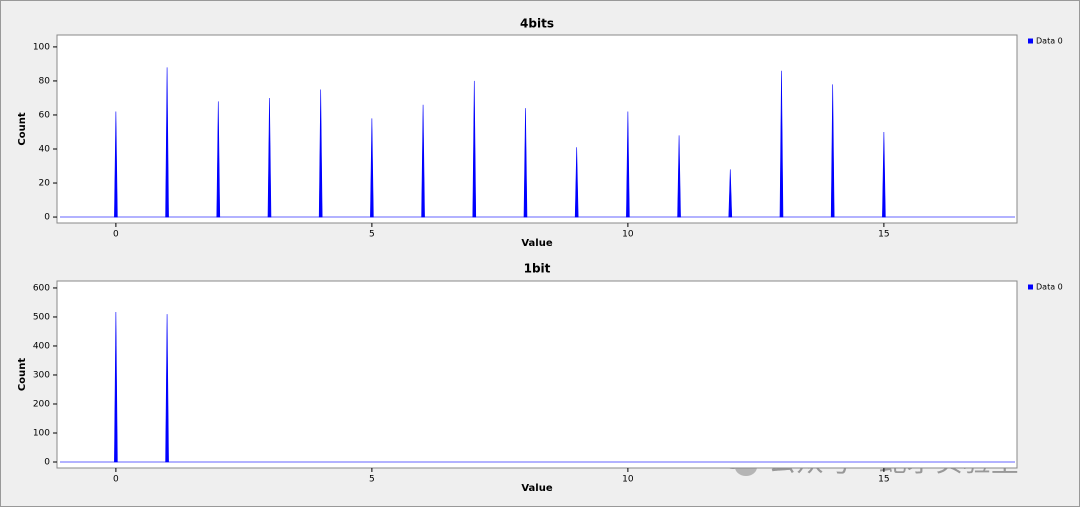 The image size is (1080, 507). Describe the element at coordinates (537, 269) in the screenshot. I see `chart-title: 1bit` at that location.